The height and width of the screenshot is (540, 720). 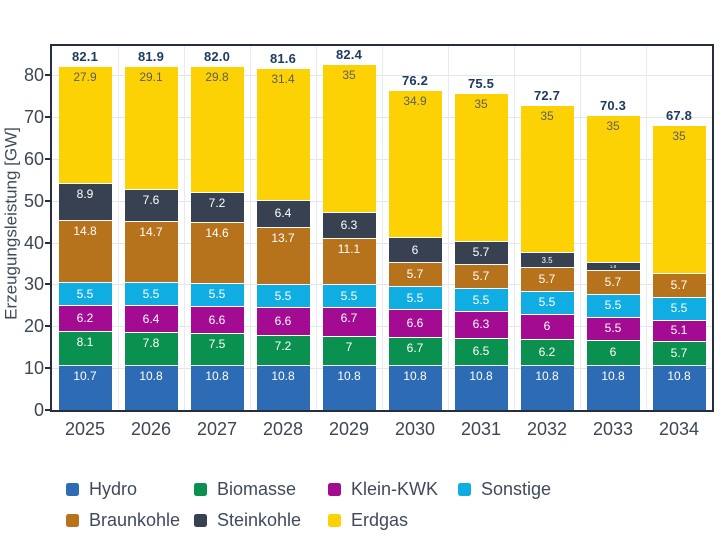 What do you see at coordinates (349, 138) in the screenshot?
I see `bar-segment-erdgas-2029: 35` at bounding box center [349, 138].